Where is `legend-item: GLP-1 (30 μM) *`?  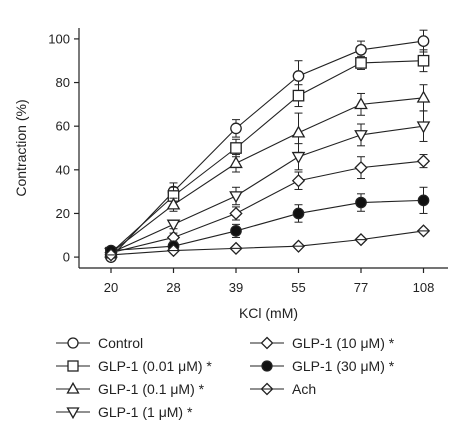
legend-item: GLP-1 (30 μM) * is located at coordinates (322, 366).